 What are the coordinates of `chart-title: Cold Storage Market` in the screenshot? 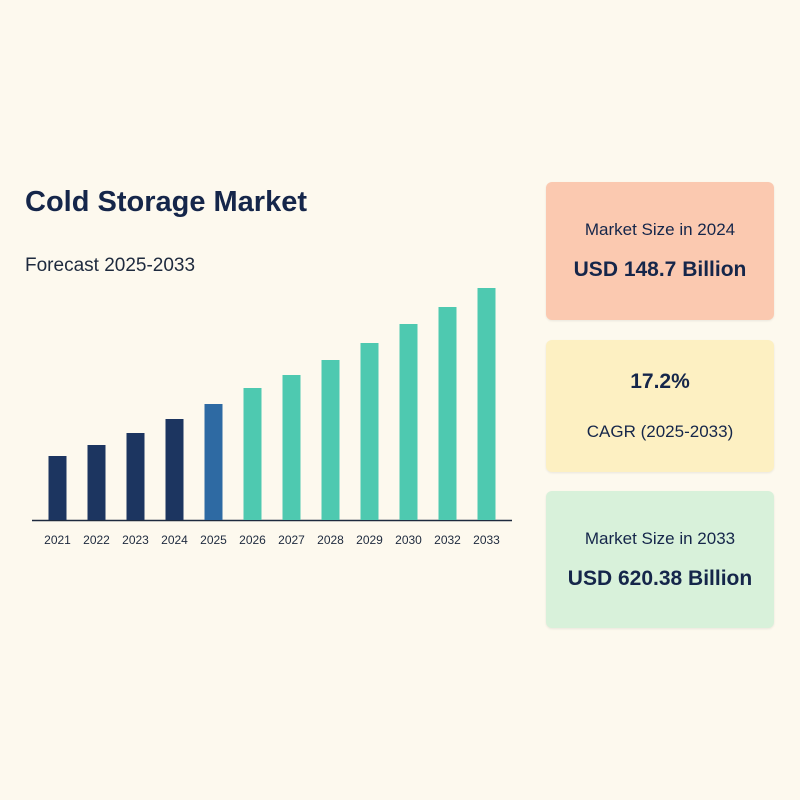 It's located at (166, 202).